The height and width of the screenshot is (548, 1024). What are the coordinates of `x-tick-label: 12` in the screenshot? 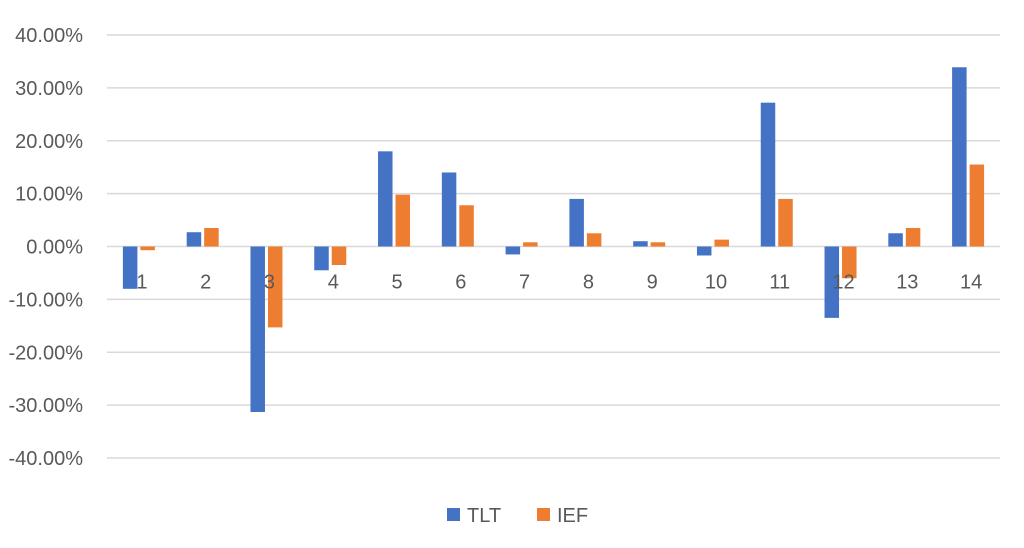 It's located at (843, 283).